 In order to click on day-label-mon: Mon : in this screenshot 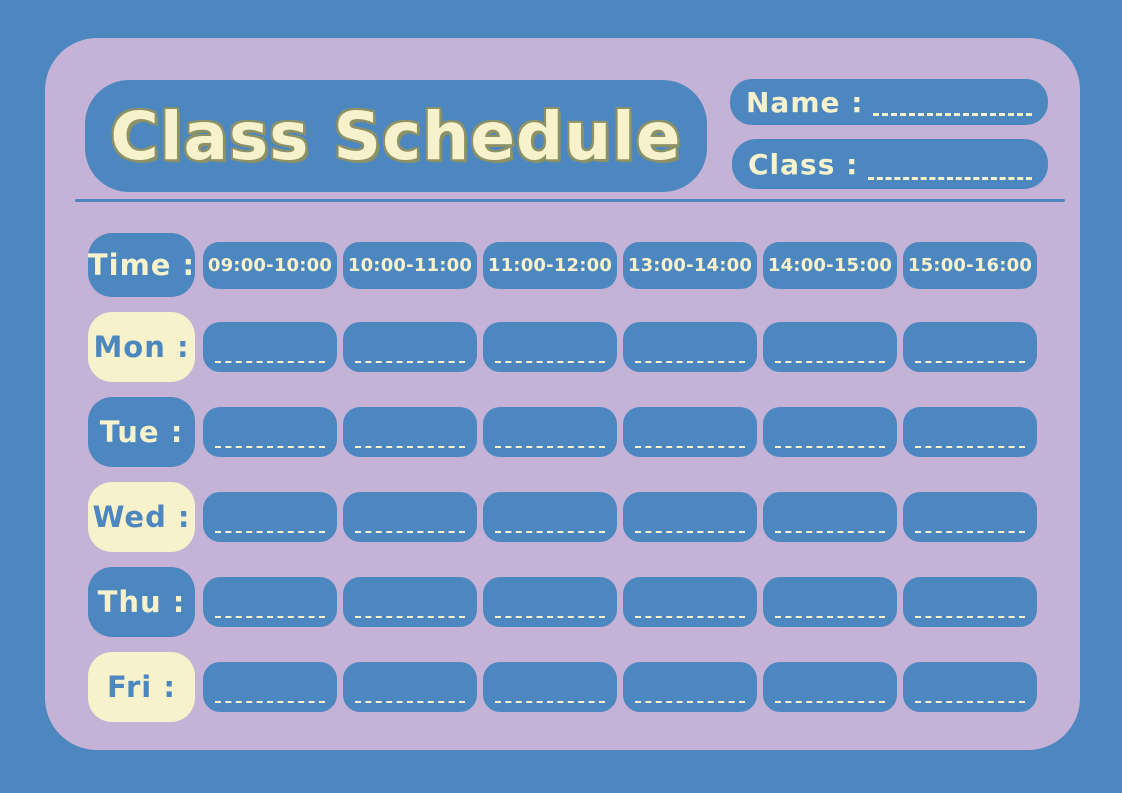, I will do `click(141, 347)`.